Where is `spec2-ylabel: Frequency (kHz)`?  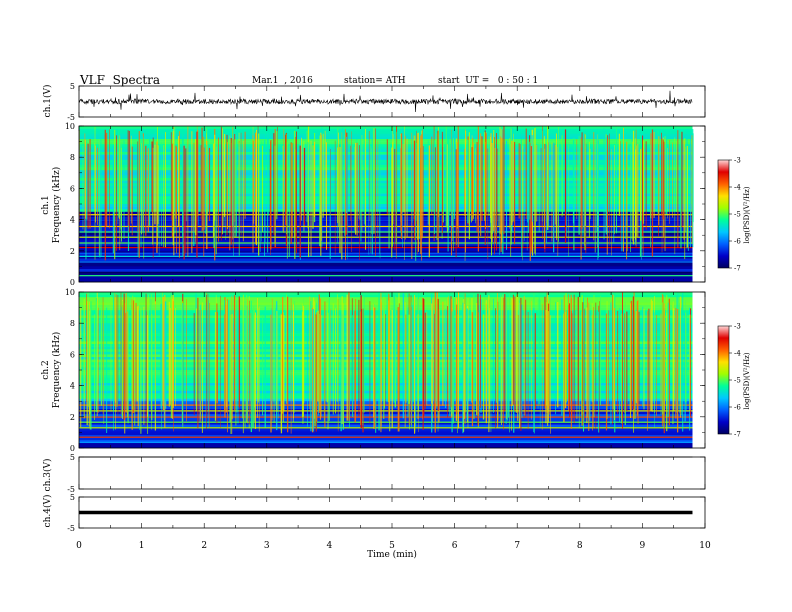 spec2-ylabel: Frequency (kHz) is located at coordinates (56, 370).